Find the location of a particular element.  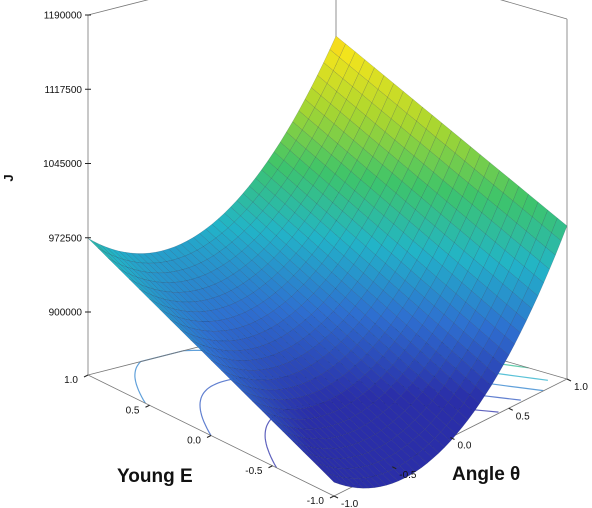

x-axis-title: Young E is located at coordinates (155, 476).